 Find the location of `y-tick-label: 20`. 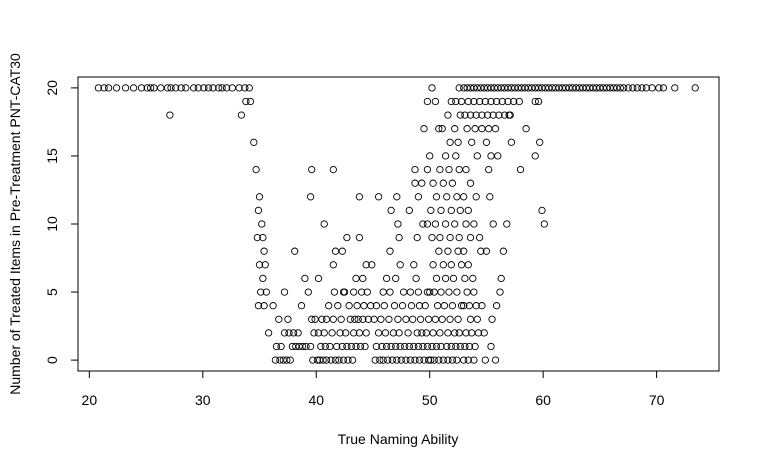

y-tick-label: 20 is located at coordinates (52, 88).